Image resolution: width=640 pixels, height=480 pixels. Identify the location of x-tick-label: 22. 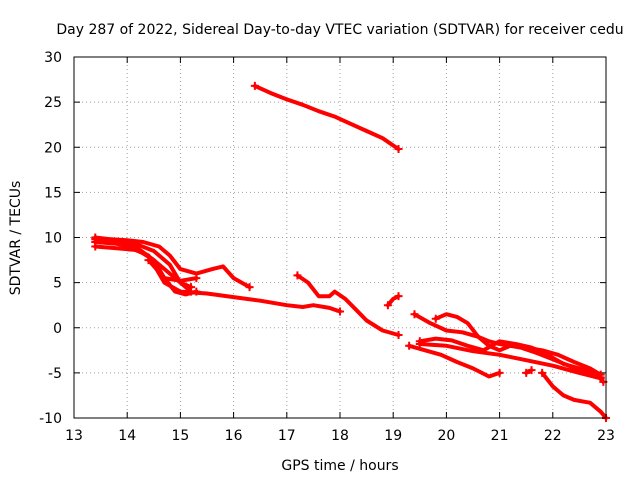
(553, 436).